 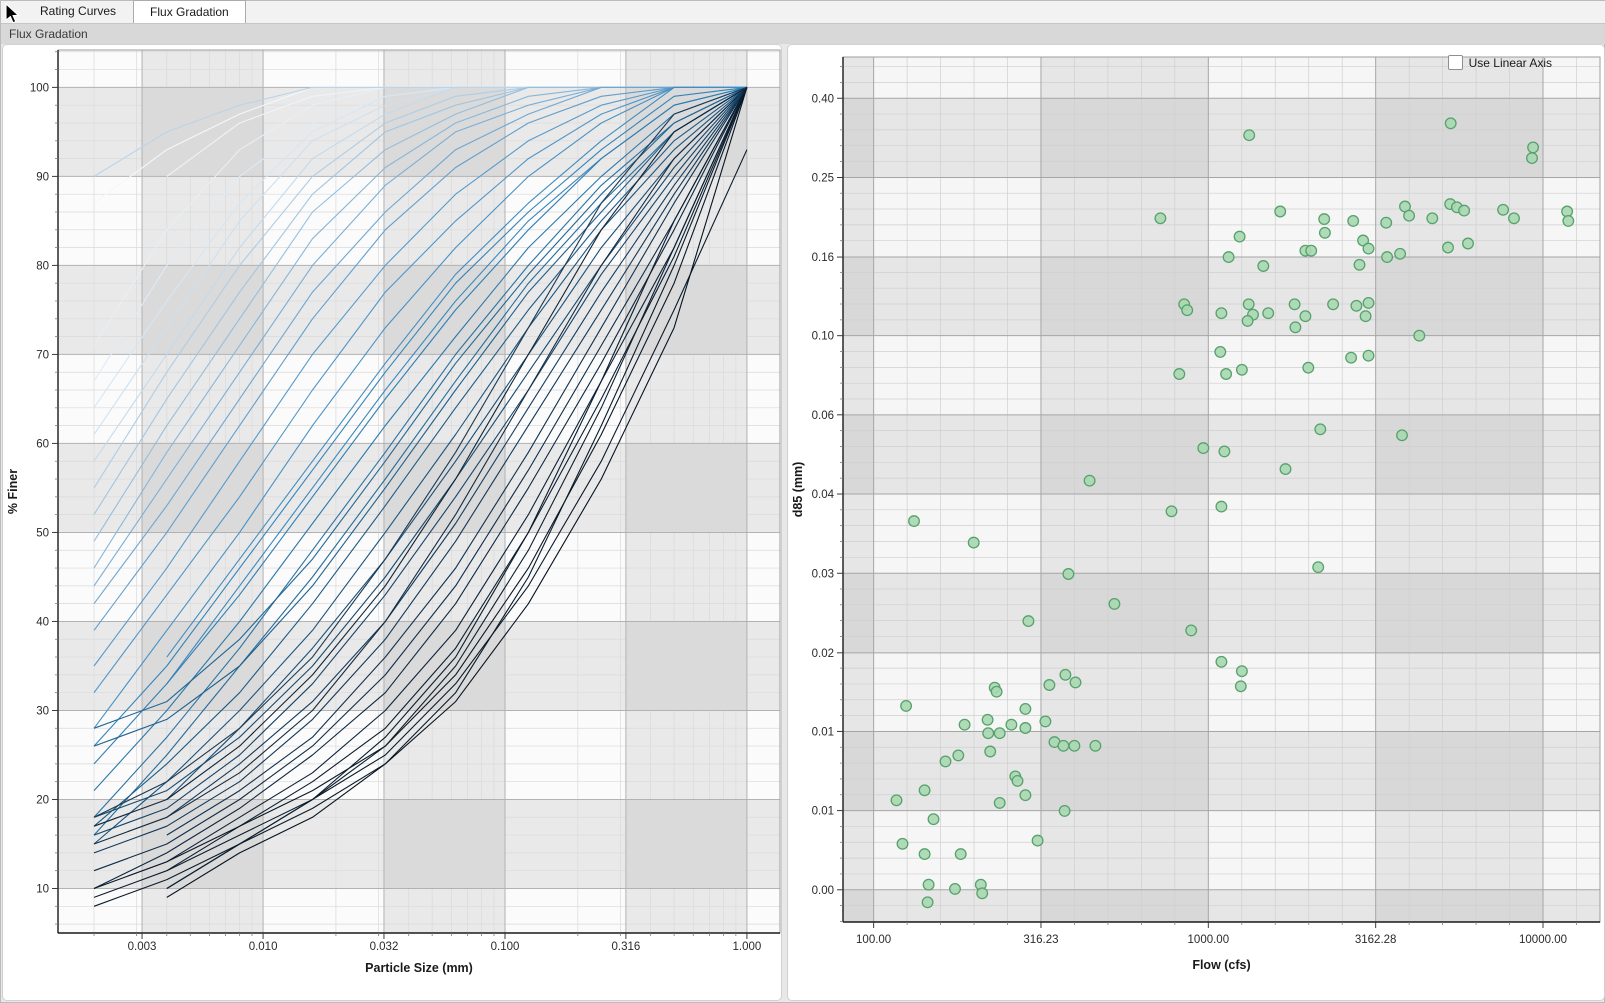 What do you see at coordinates (42, 800) in the screenshot?
I see `y-tick-label: 20` at bounding box center [42, 800].